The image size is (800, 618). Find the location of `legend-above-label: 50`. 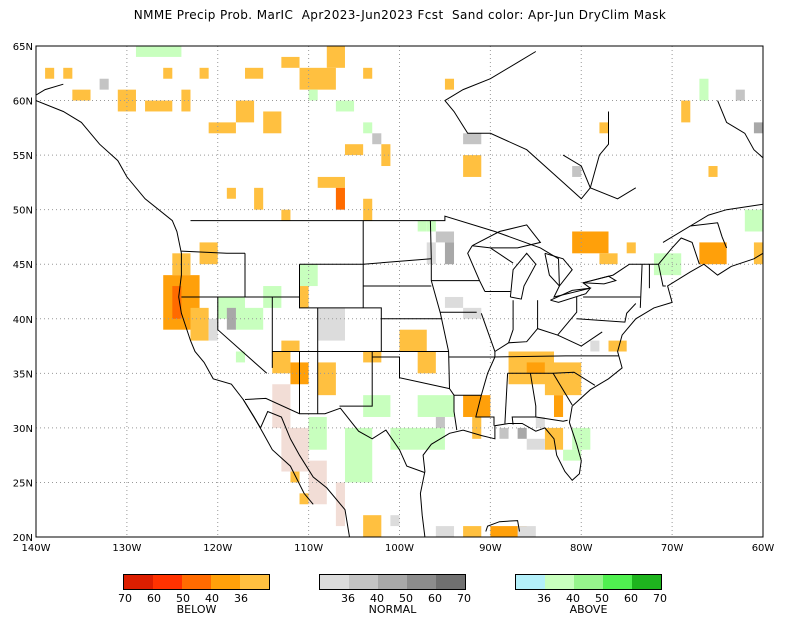

legend-above-label: 50 is located at coordinates (602, 598).